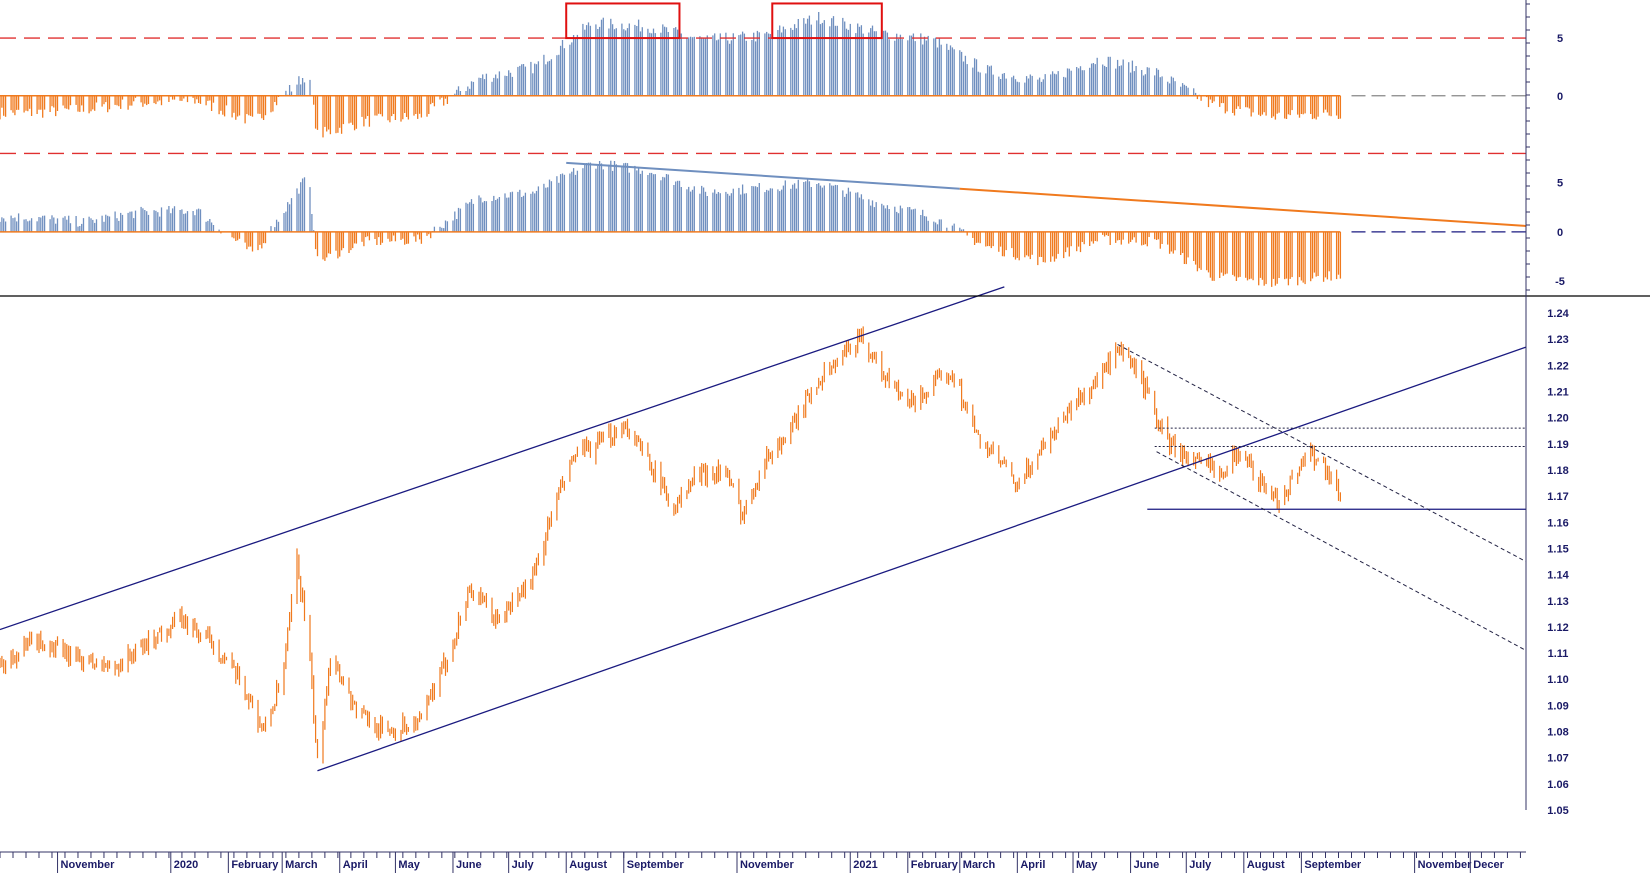  I want to click on mid-y-tick-label: 0, so click(1560, 233).